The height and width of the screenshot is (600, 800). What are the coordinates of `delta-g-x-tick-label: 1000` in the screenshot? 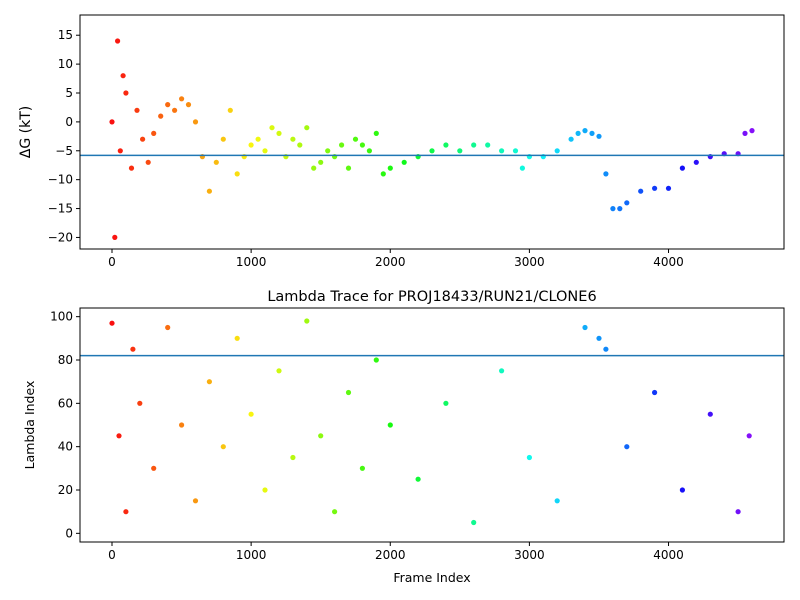 It's located at (251, 262).